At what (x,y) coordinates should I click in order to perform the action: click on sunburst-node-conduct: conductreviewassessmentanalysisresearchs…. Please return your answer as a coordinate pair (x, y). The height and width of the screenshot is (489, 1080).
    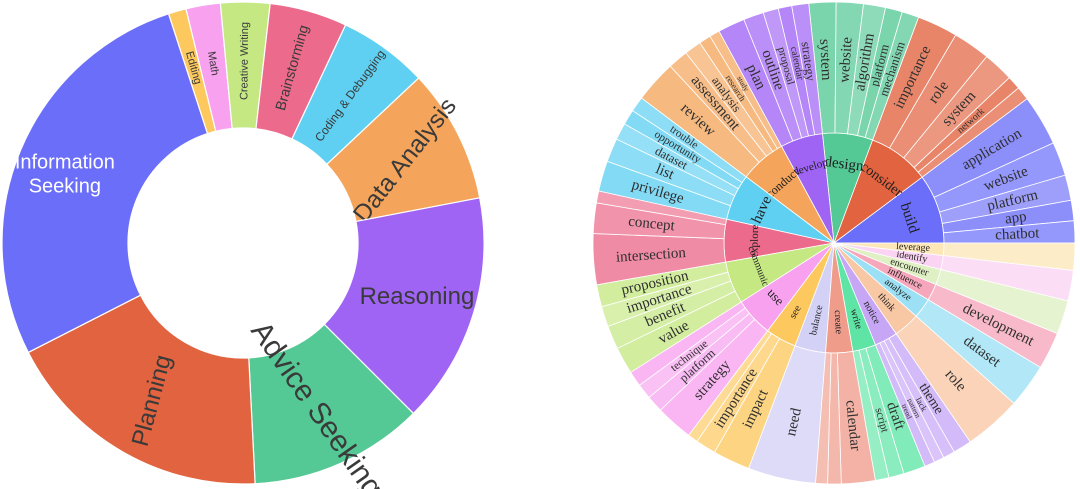
    Looking at the image, I should click on (737, 137).